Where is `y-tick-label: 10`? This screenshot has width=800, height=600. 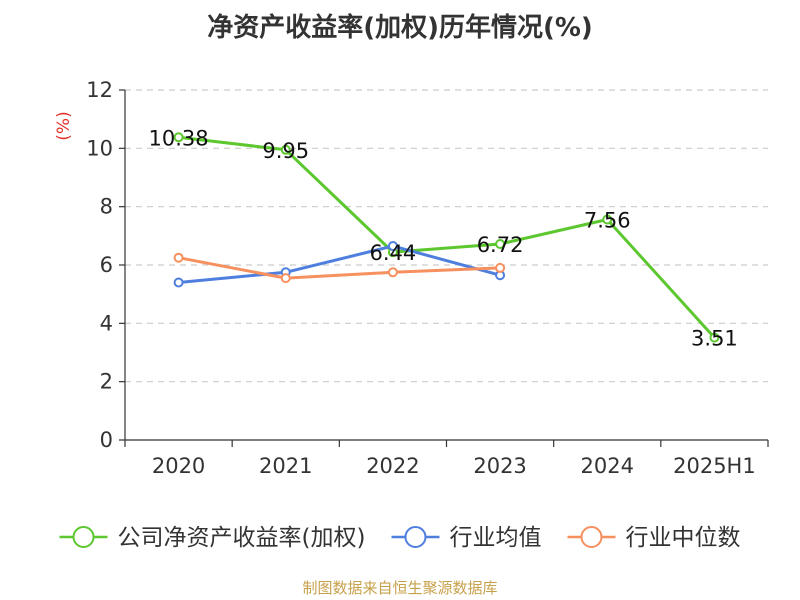
y-tick-label: 10 is located at coordinates (99, 148).